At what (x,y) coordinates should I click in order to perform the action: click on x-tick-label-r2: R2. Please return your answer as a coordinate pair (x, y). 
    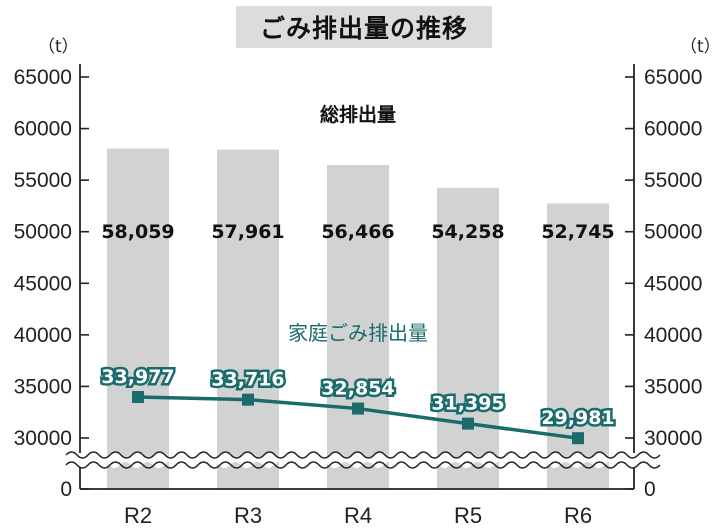
    Looking at the image, I should click on (138, 515).